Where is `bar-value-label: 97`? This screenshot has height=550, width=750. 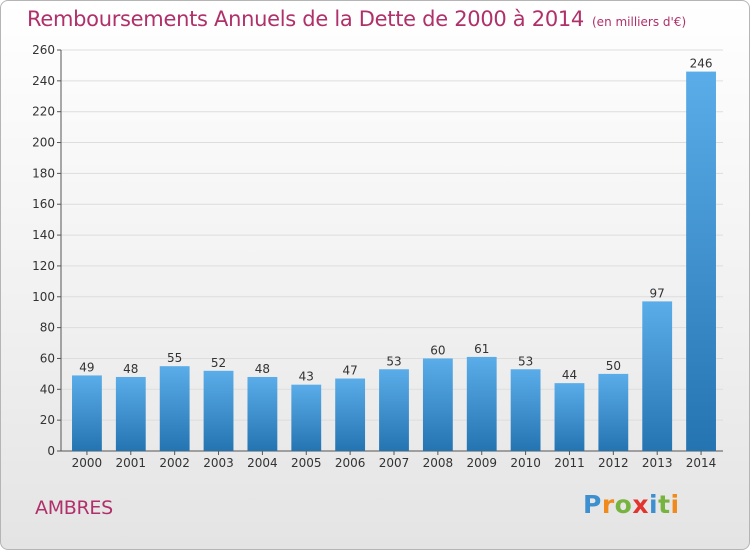 bar-value-label: 97 is located at coordinates (657, 293).